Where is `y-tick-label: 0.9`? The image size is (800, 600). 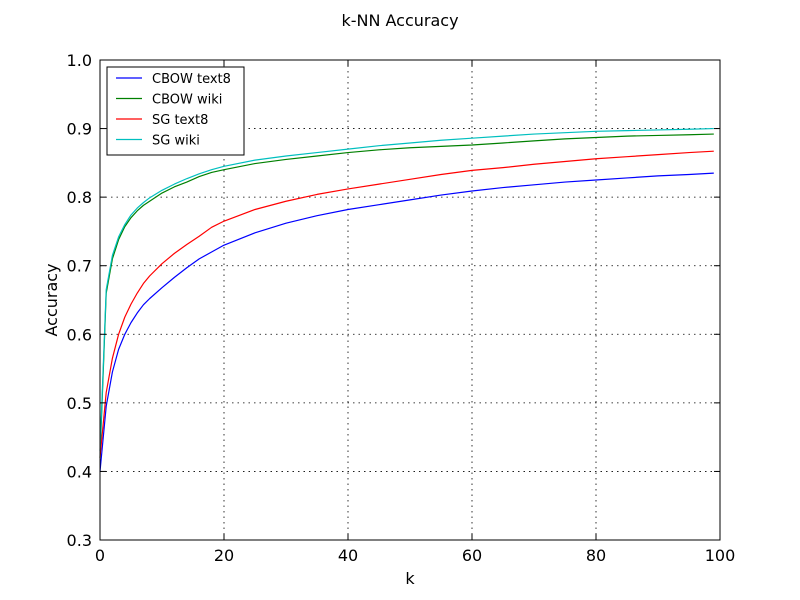
y-tick-label: 0.9 is located at coordinates (79, 129).